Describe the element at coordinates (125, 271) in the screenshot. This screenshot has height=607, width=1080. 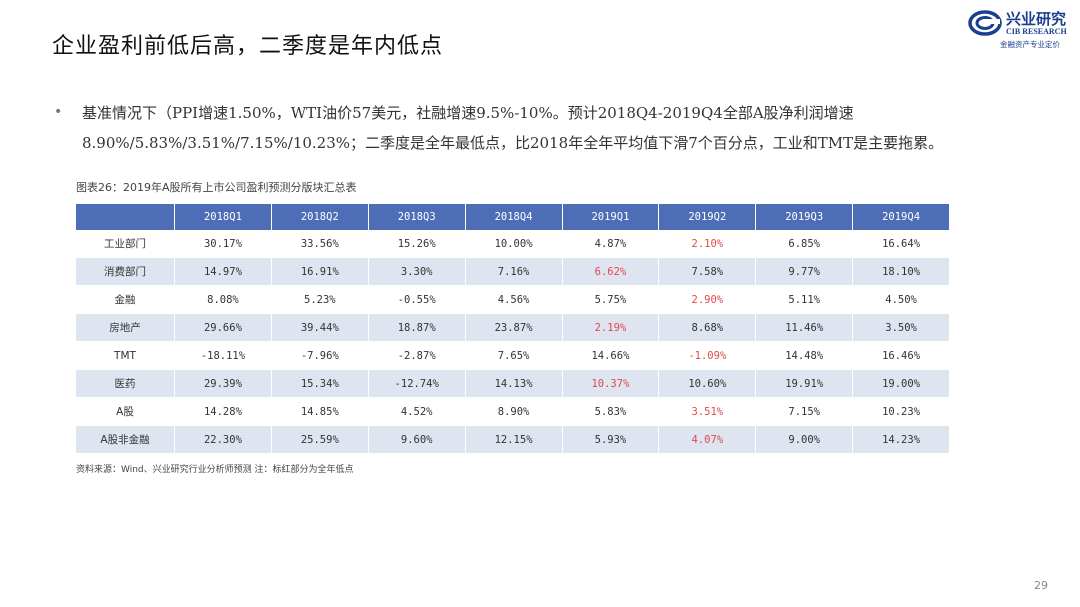
I see `row-label: 消费部门` at that location.